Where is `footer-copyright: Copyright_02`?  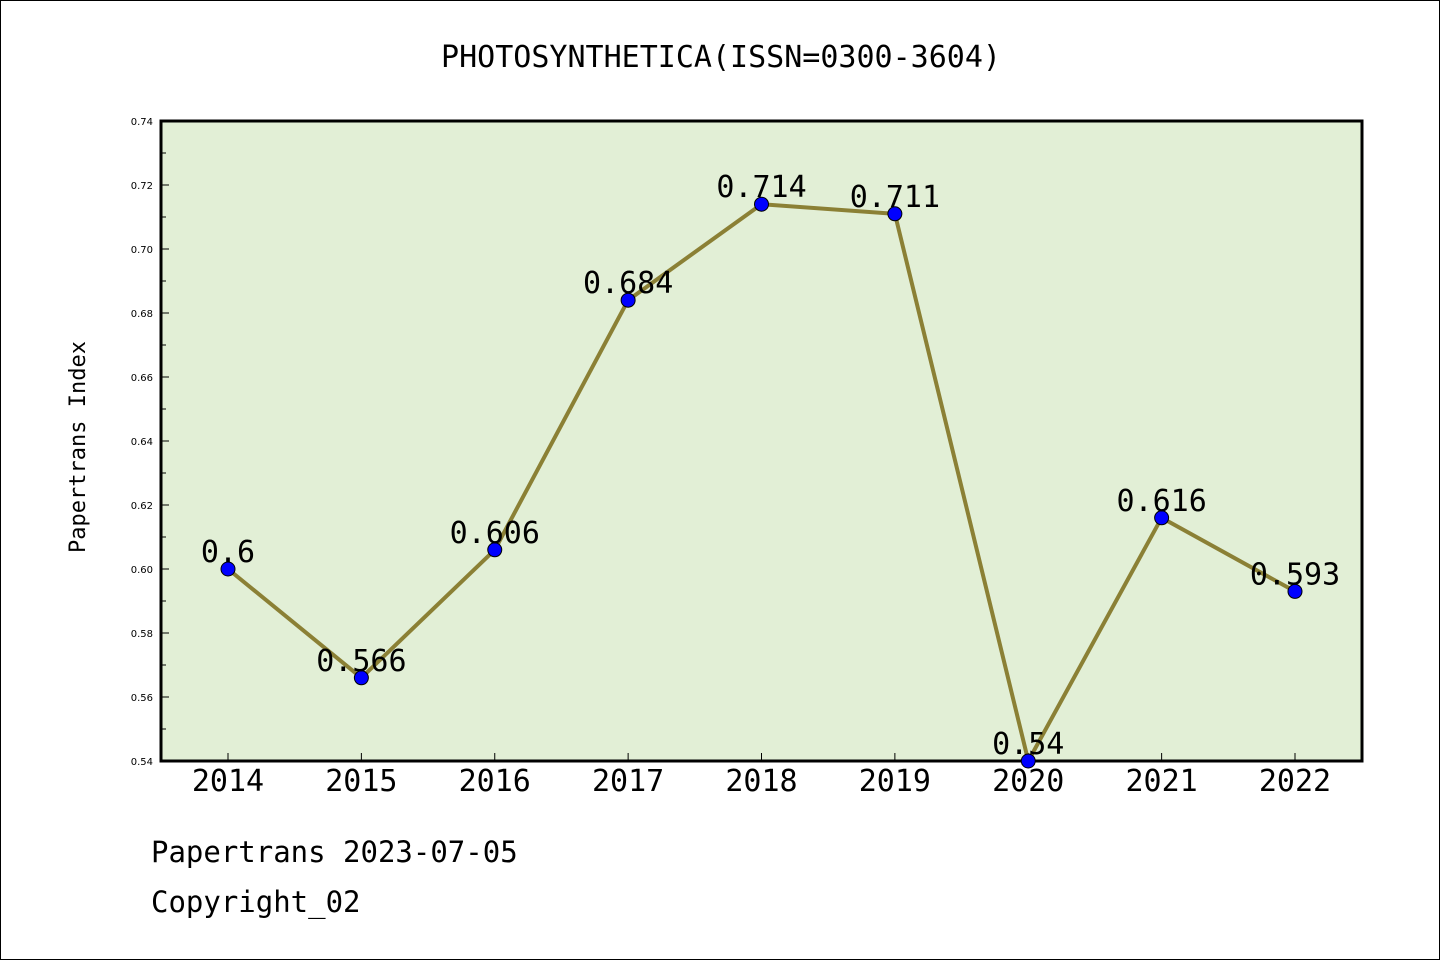
footer-copyright: Copyright_02 is located at coordinates (256, 902).